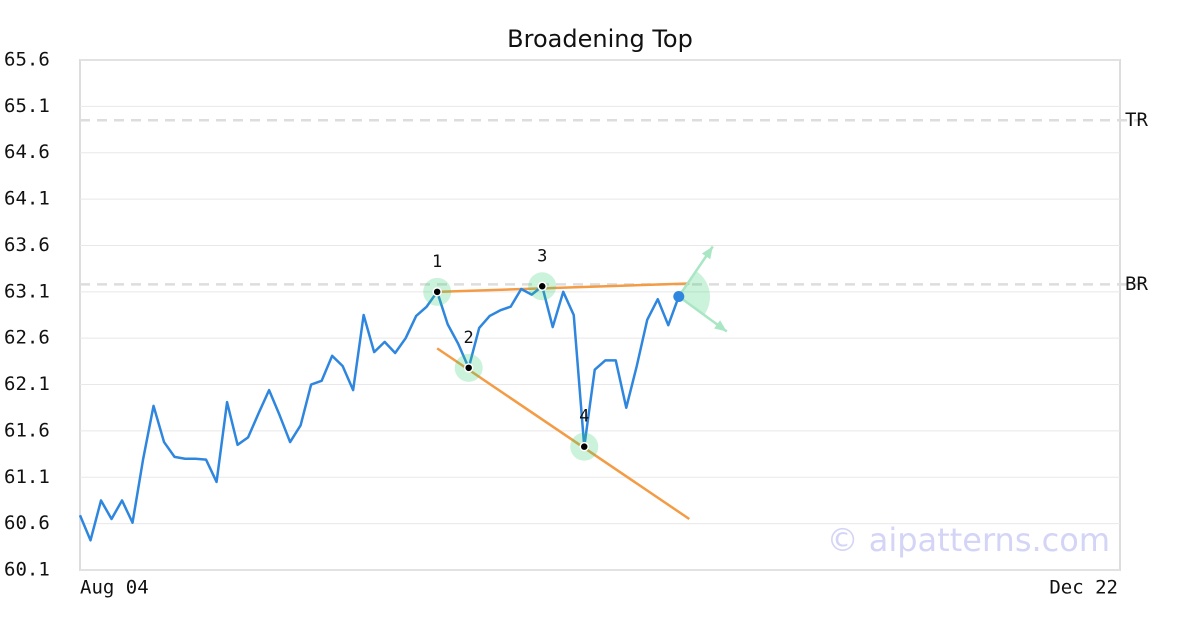 The height and width of the screenshot is (630, 1200). What do you see at coordinates (27, 152) in the screenshot?
I see `y-tick-label: 64.6` at bounding box center [27, 152].